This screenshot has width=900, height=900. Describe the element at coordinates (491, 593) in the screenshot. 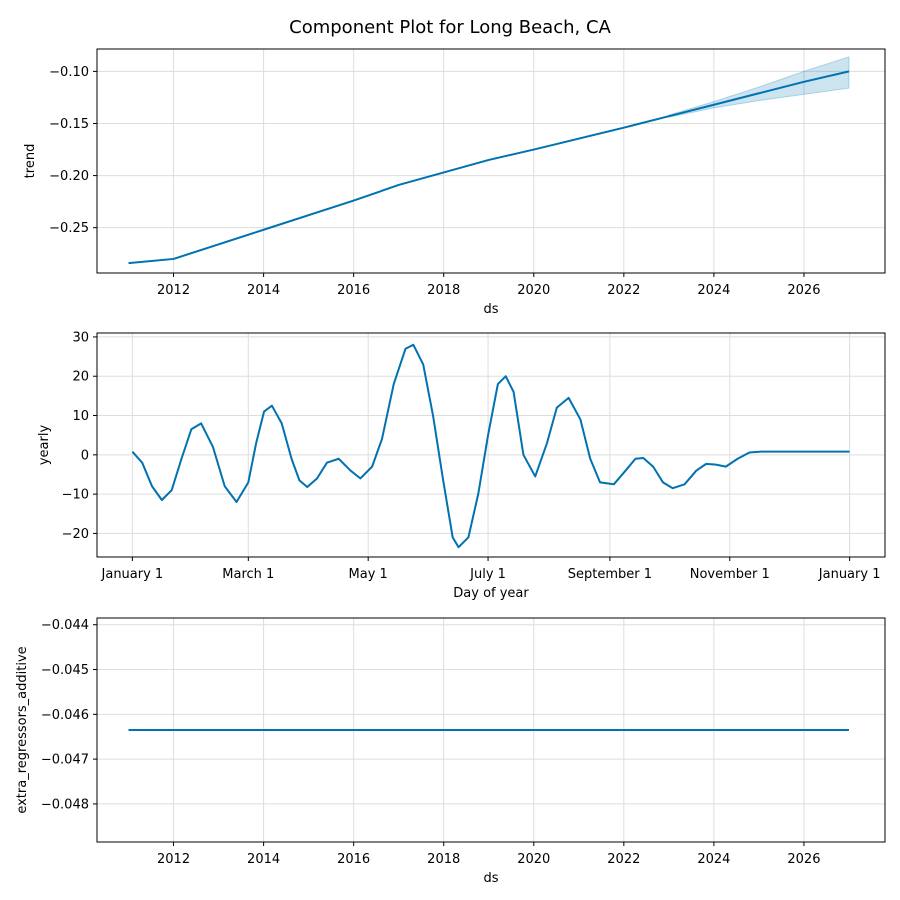

I see `x-axis-label: Day of year` at that location.